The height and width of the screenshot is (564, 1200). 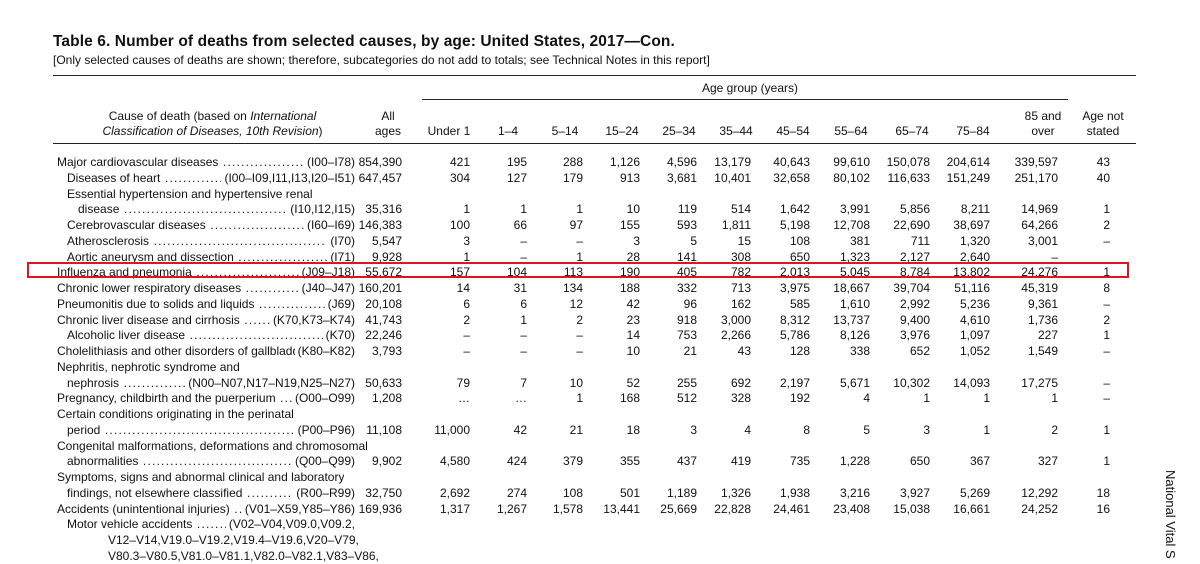 I want to click on cause-label: Nephritis, nephrotic syndrome and, so click(x=148, y=366).